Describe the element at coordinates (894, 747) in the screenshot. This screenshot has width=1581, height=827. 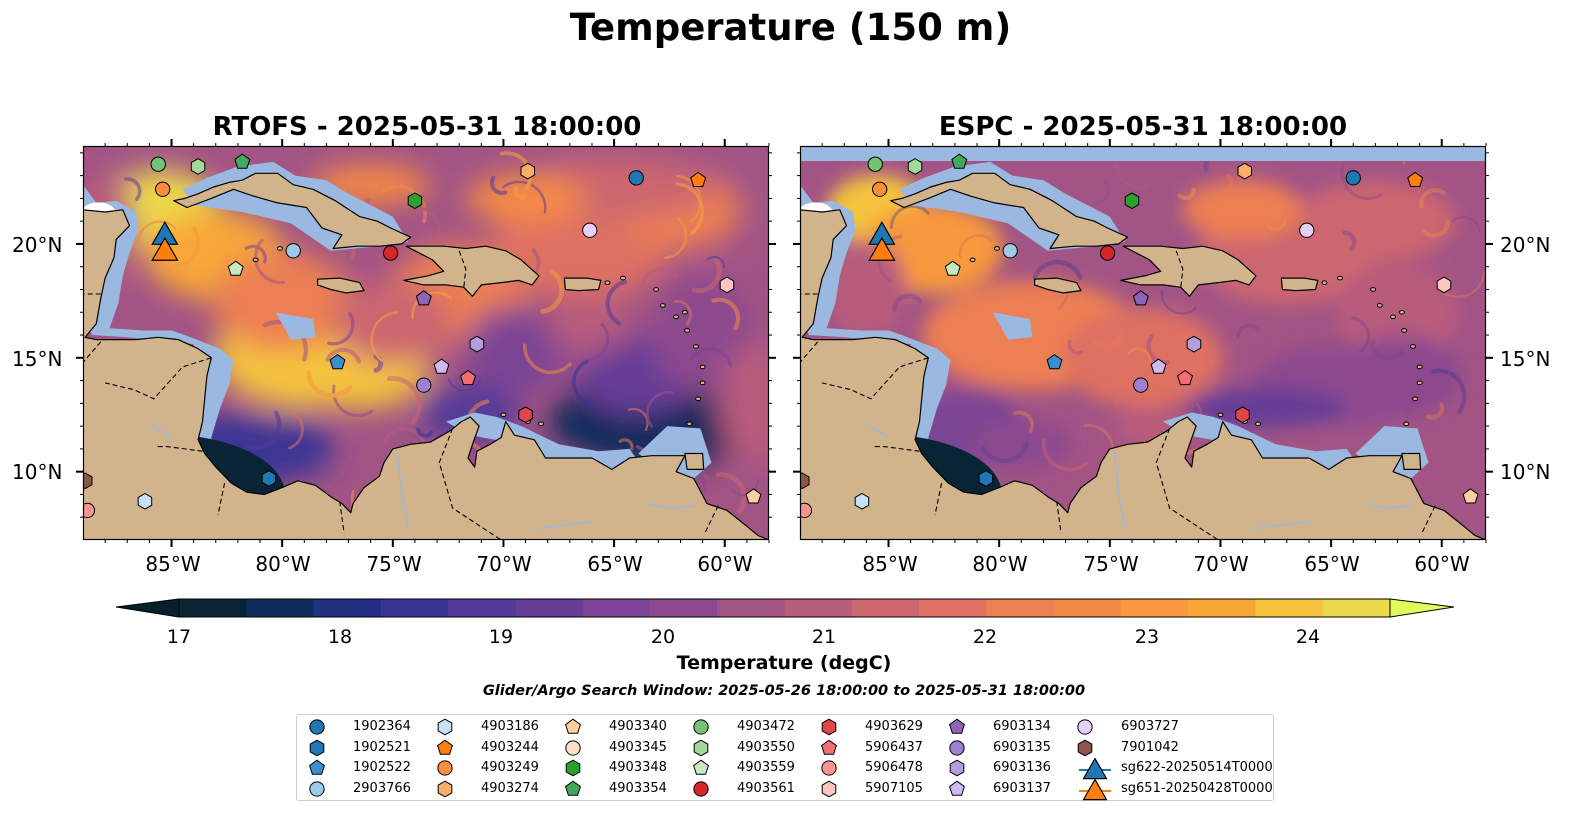
I see `legend-label: 5906437` at that location.